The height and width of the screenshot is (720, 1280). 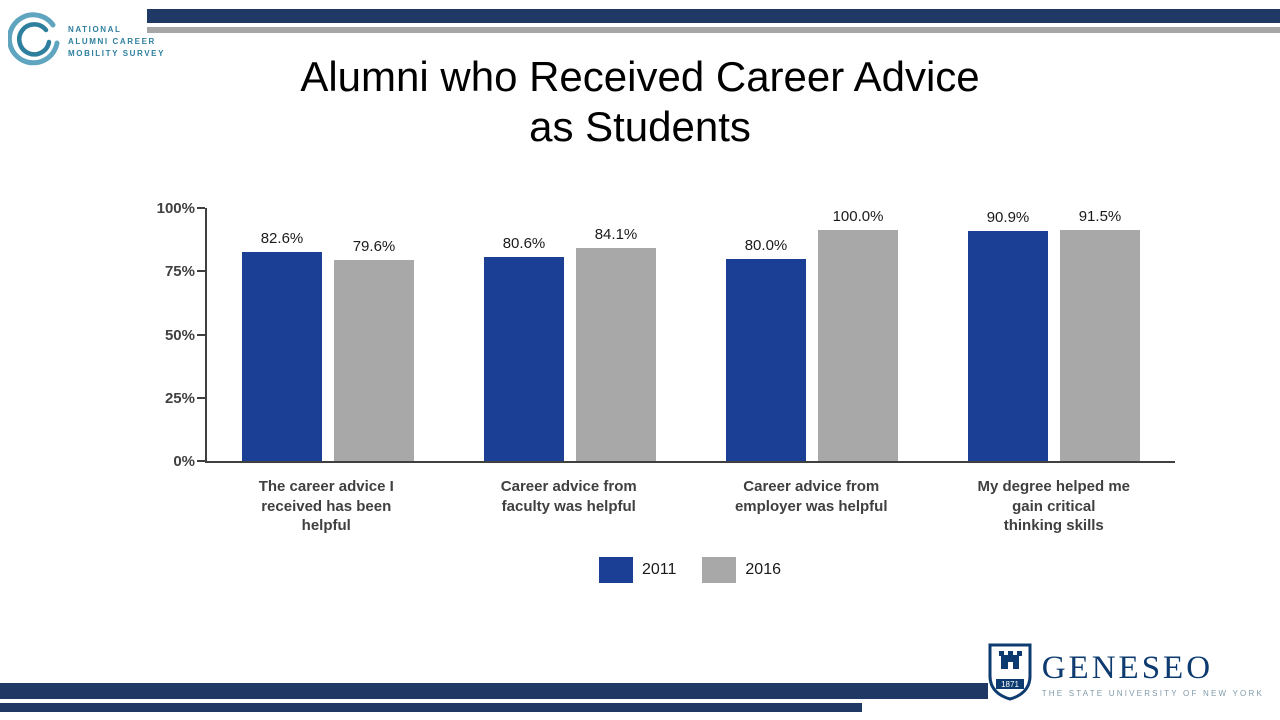 What do you see at coordinates (637, 570) in the screenshot?
I see `legend-item-2011: 2011` at bounding box center [637, 570].